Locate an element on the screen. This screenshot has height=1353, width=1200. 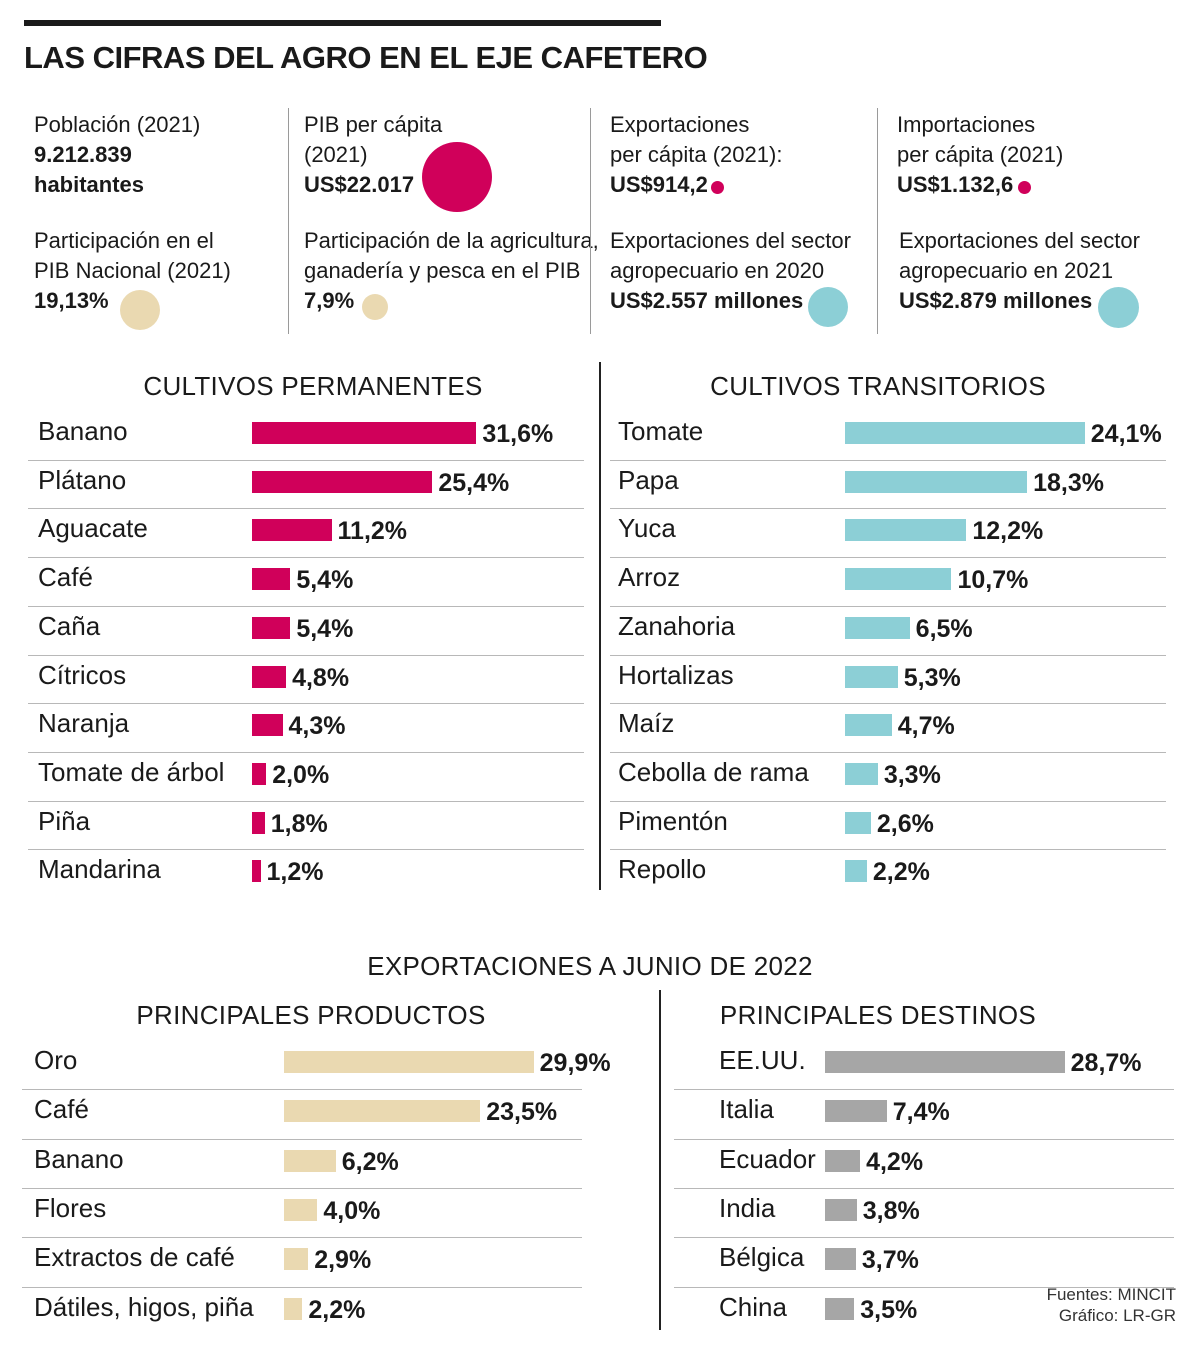
value-label: 10,7% is located at coordinates (993, 580).